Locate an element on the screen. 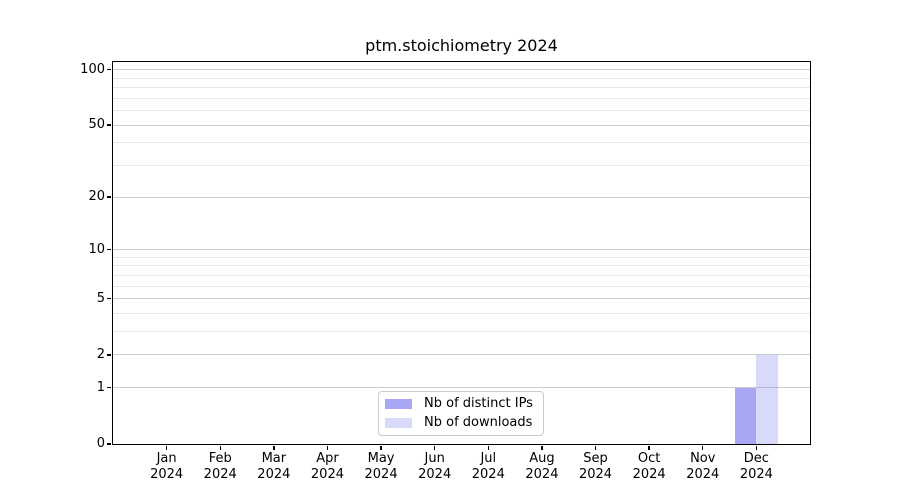 This screenshot has width=900, height=500. x-tick-label: Sep 2024 is located at coordinates (596, 466).